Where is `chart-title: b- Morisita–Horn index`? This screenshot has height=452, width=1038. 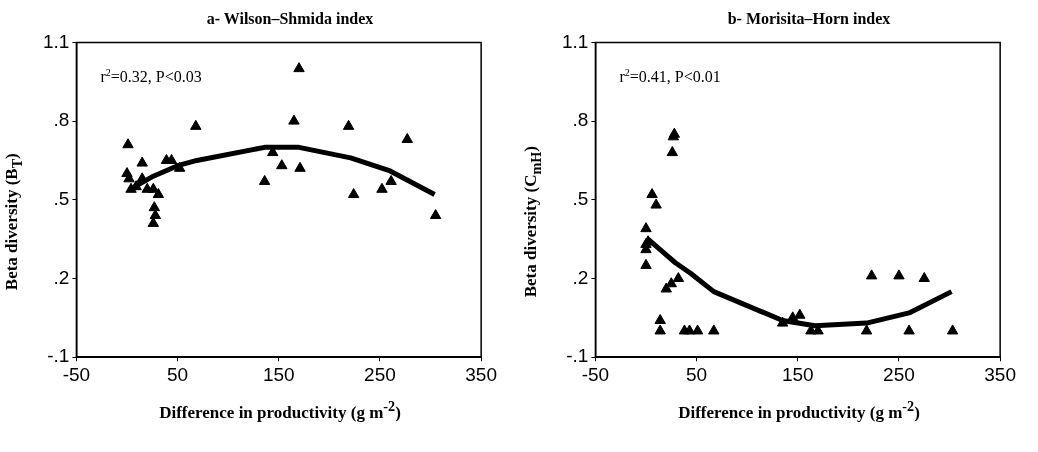 chart-title: b- Morisita–Horn index is located at coordinates (809, 19).